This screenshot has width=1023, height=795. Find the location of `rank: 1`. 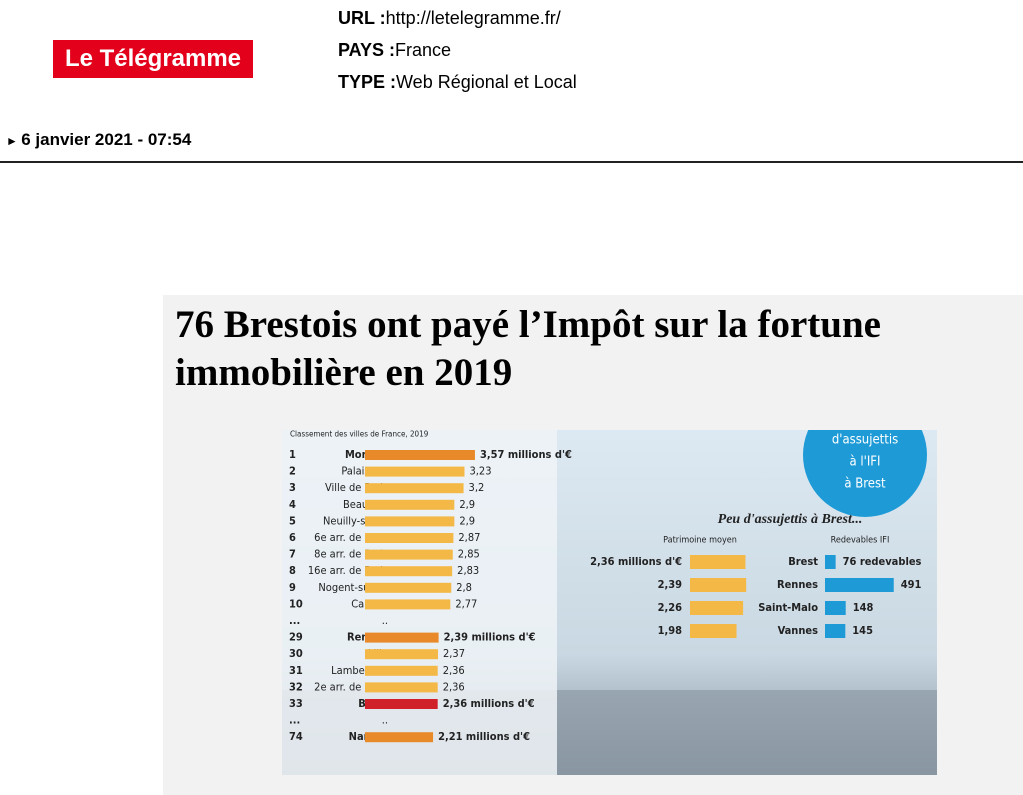

rank: 1 is located at coordinates (292, 454).